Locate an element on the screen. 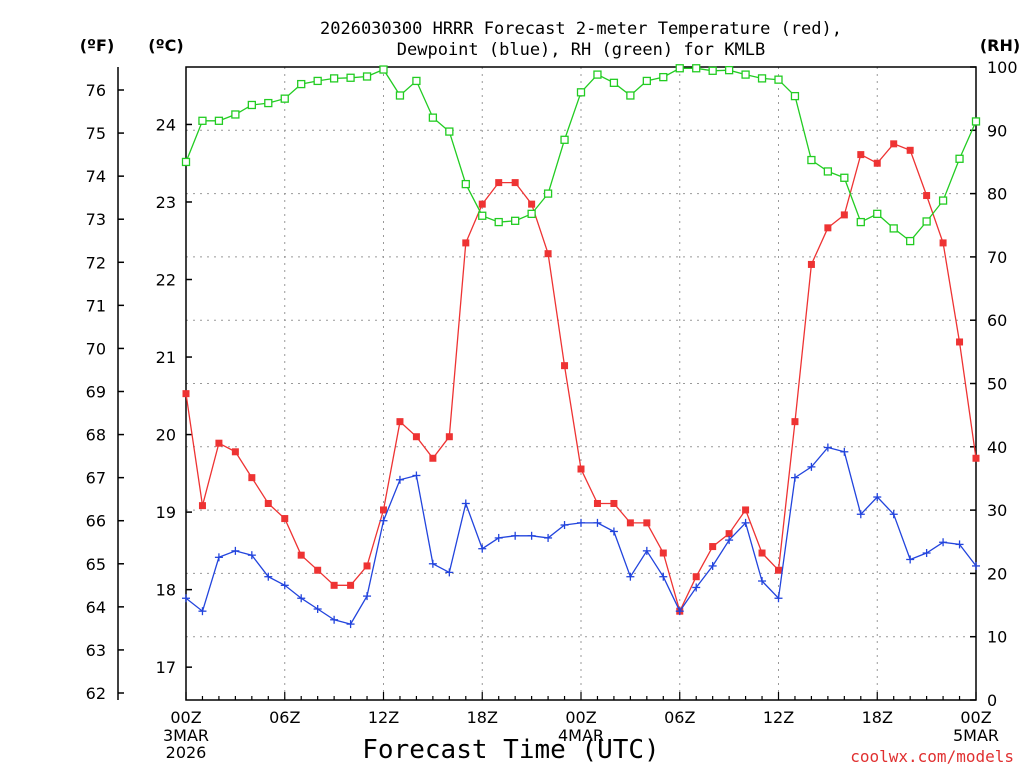 This screenshot has height=768, width=1024. x-tick-date-label: 4MAR is located at coordinates (581, 735).